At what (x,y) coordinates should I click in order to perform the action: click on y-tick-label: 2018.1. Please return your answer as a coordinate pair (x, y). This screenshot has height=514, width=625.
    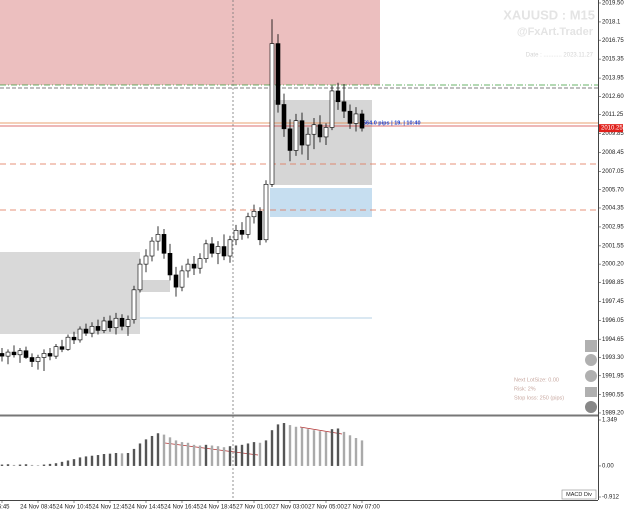
    Looking at the image, I should click on (611, 22).